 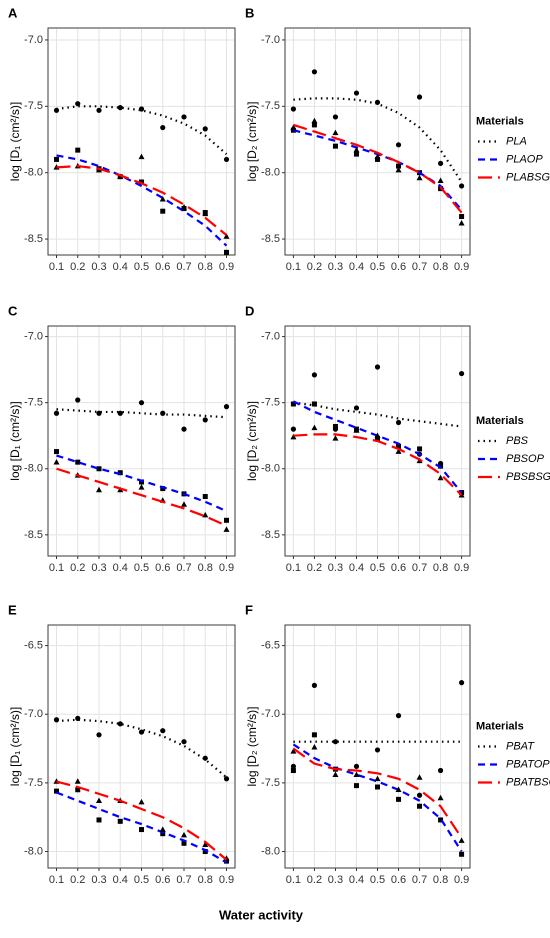 I want to click on legend-title: Materials, so click(x=500, y=121).